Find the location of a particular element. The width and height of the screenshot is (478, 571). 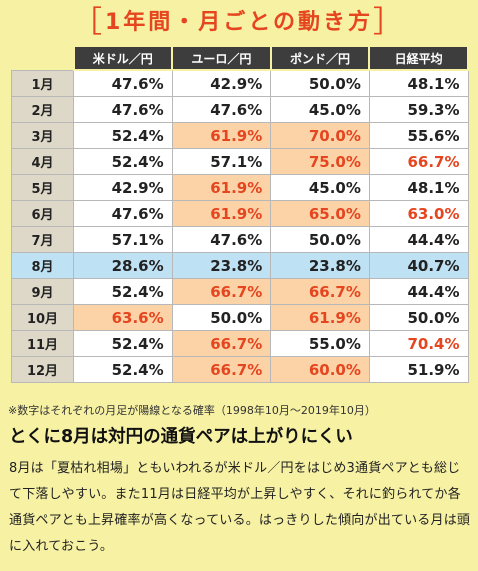

table-row: 9月 52.4% 66.7% 66.7% 44.4% is located at coordinates (240, 291).